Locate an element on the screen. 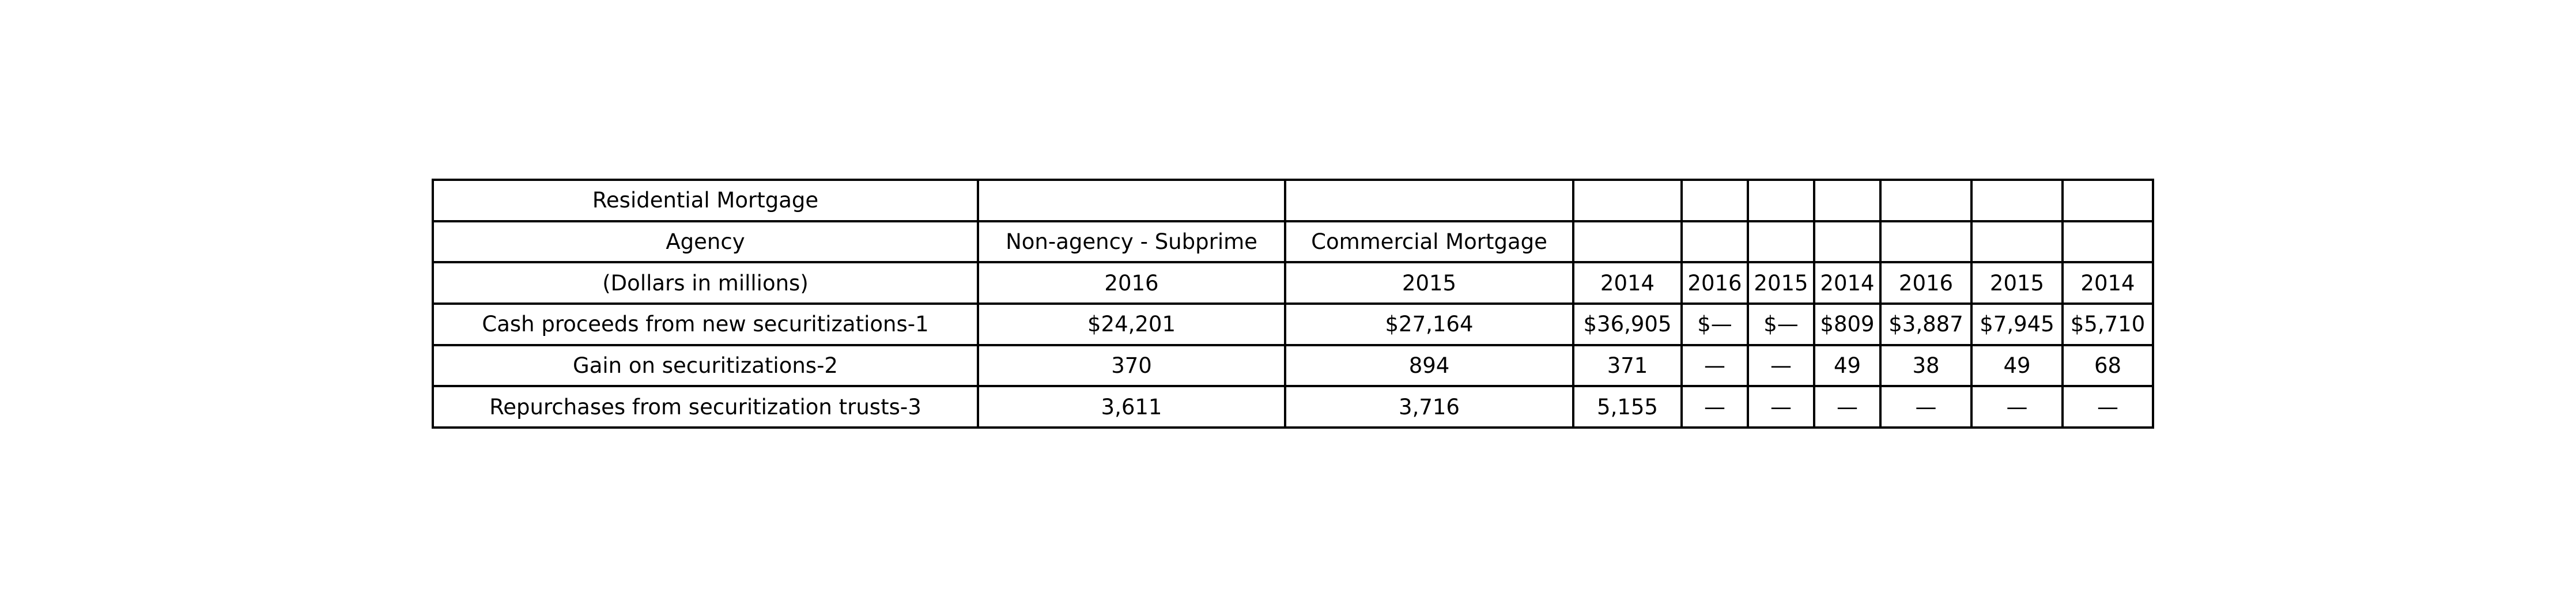 The width and height of the screenshot is (2576, 605). table-cell: Repurchases from securitization trusts-3 is located at coordinates (706, 407).